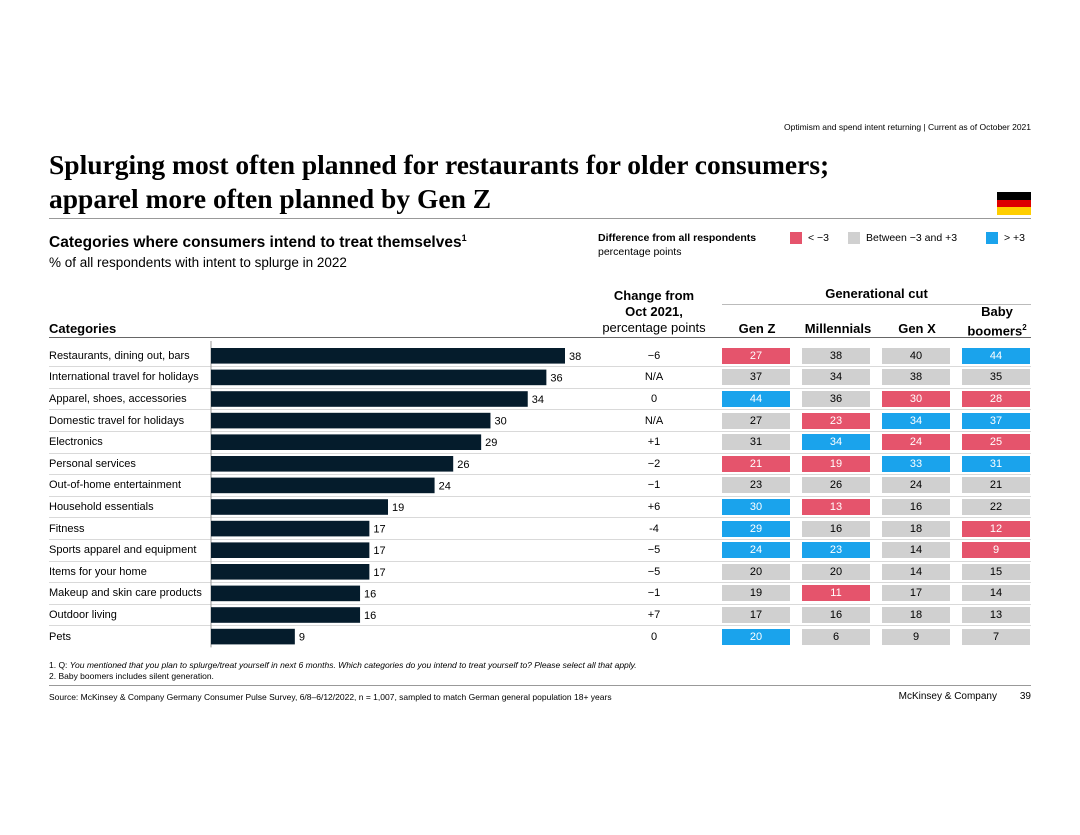 This screenshot has width=1080, height=835. What do you see at coordinates (654, 377) in the screenshot?
I see `change-value-international-travel-for-holidays: N/A` at bounding box center [654, 377].